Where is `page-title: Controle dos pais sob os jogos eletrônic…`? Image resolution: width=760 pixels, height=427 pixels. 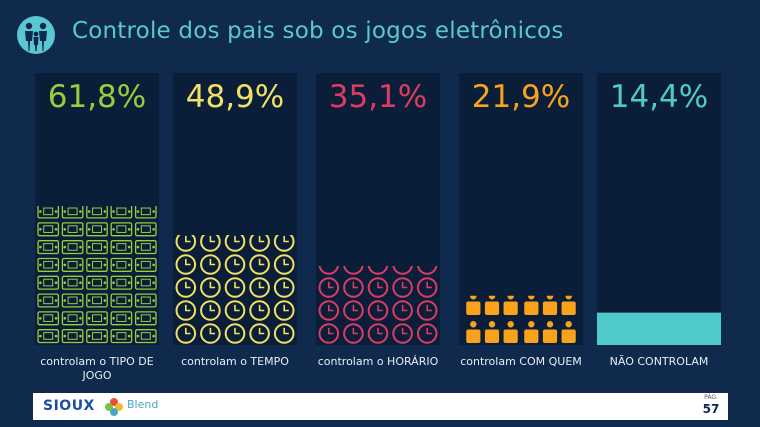 page-title: Controle dos pais sob os jogos eletrônic… is located at coordinates (318, 31).